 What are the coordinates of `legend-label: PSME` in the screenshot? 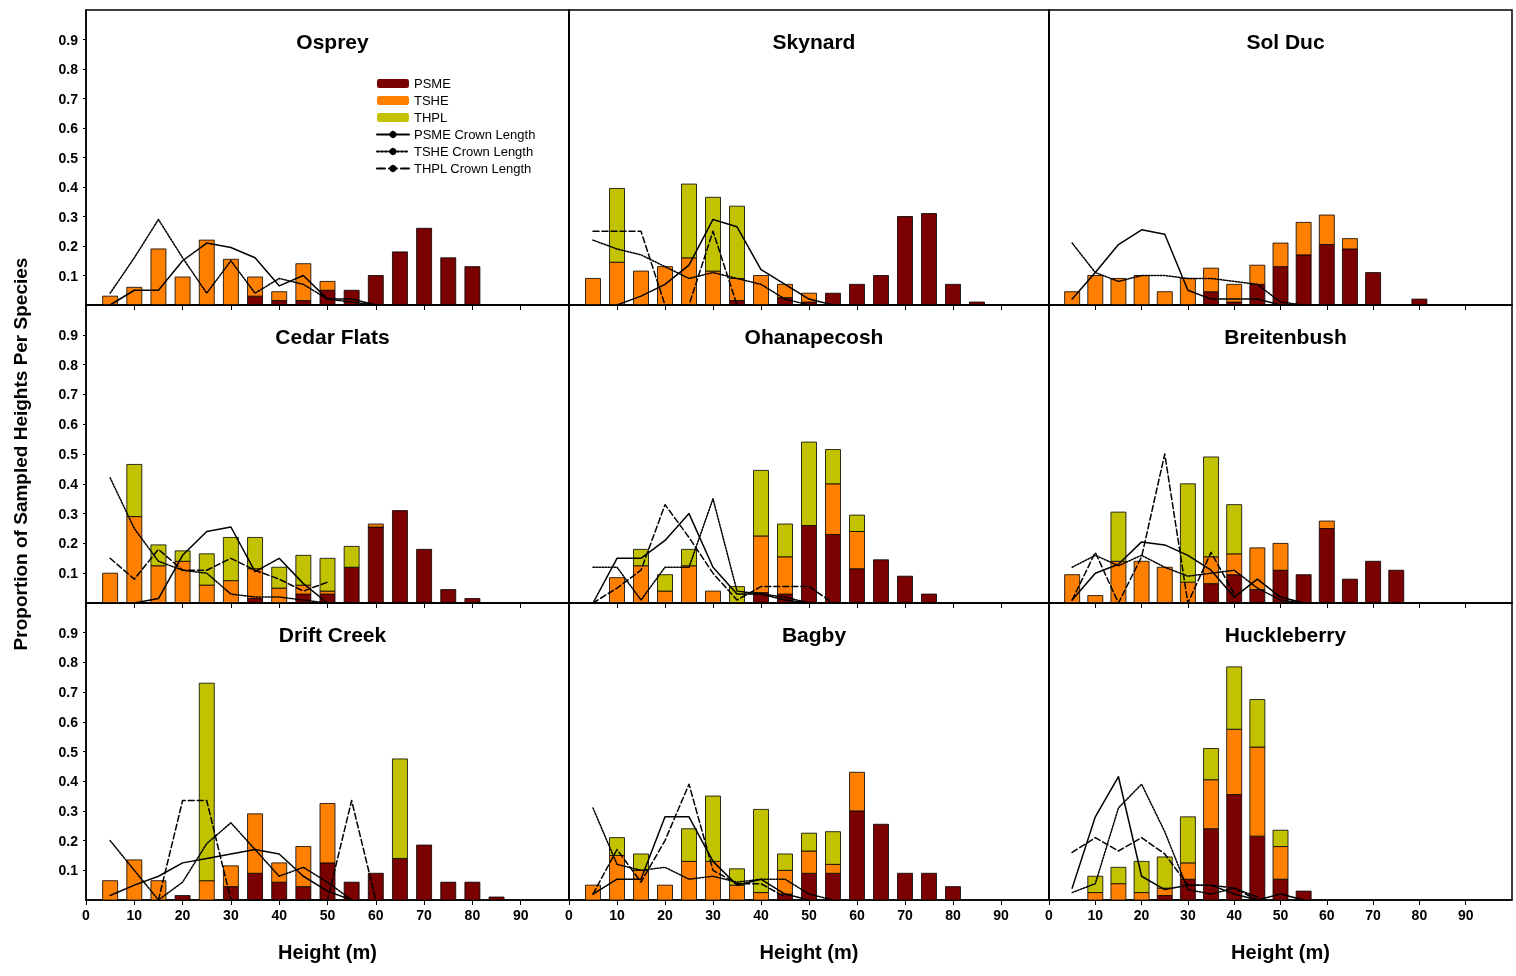 It's located at (432, 83).